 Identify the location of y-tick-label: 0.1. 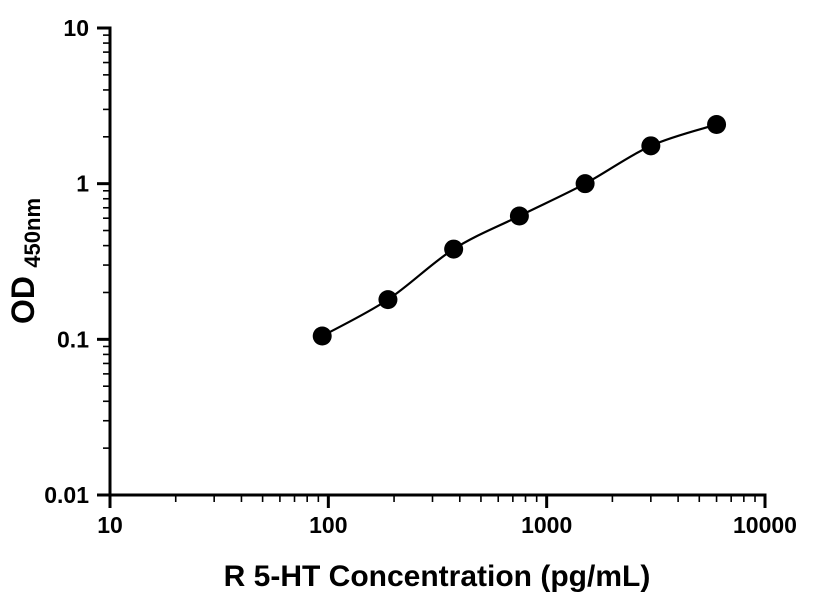
(73, 339).